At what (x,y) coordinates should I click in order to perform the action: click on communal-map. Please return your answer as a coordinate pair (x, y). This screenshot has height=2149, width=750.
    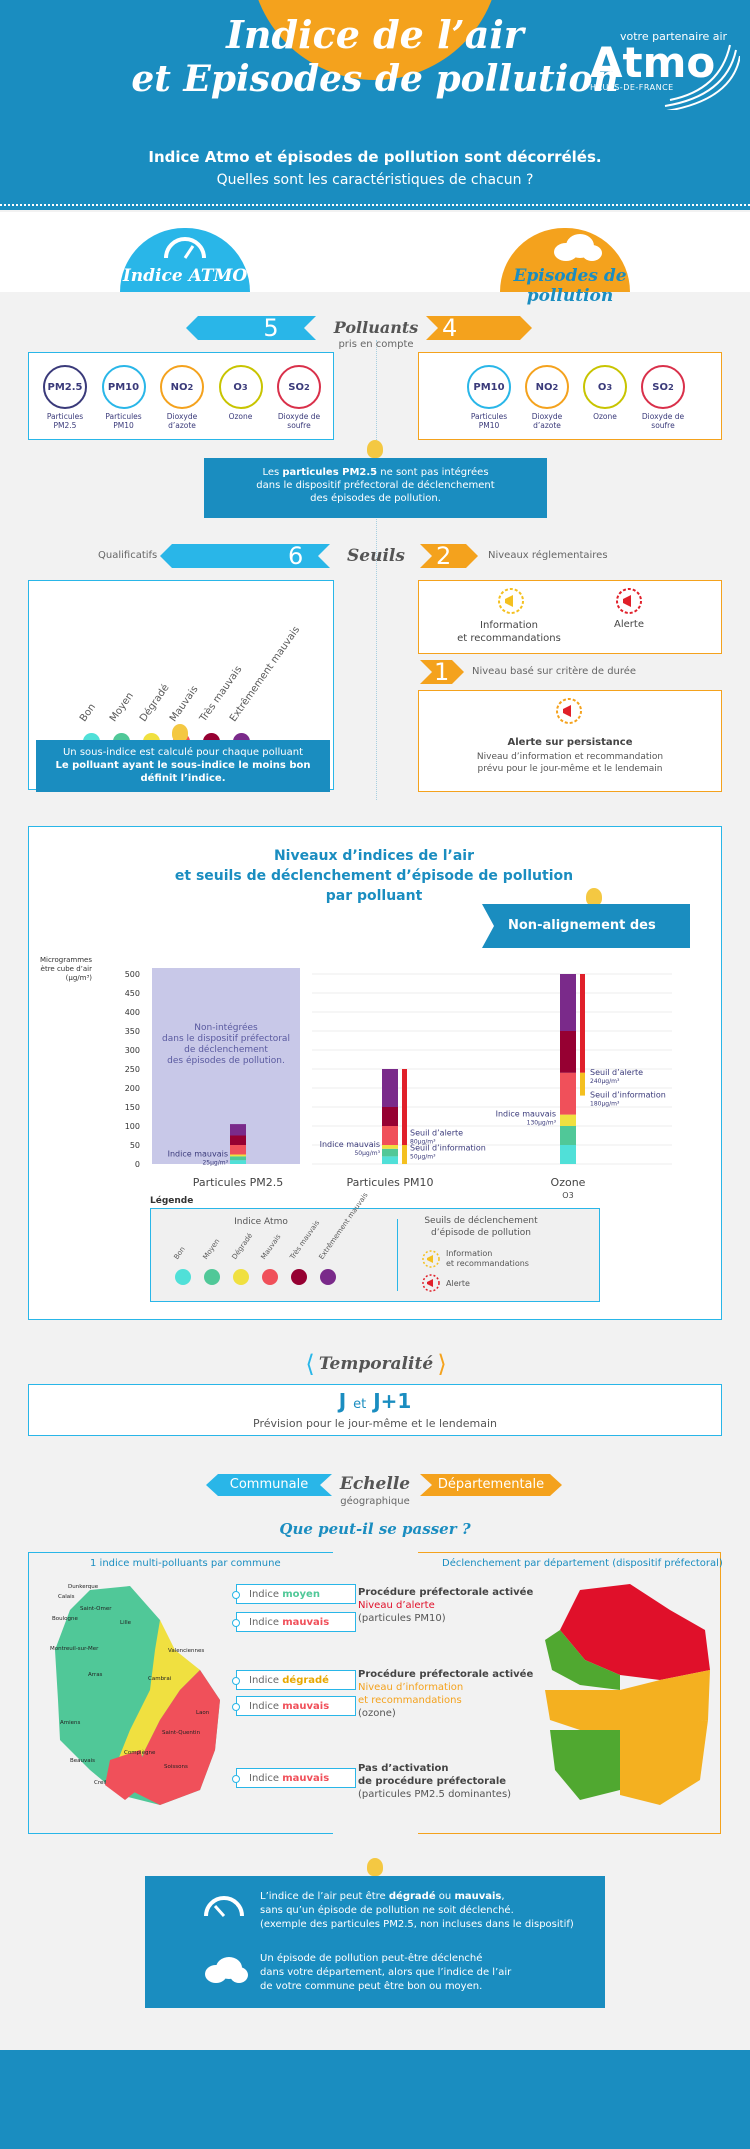
    Looking at the image, I should click on (137, 1695).